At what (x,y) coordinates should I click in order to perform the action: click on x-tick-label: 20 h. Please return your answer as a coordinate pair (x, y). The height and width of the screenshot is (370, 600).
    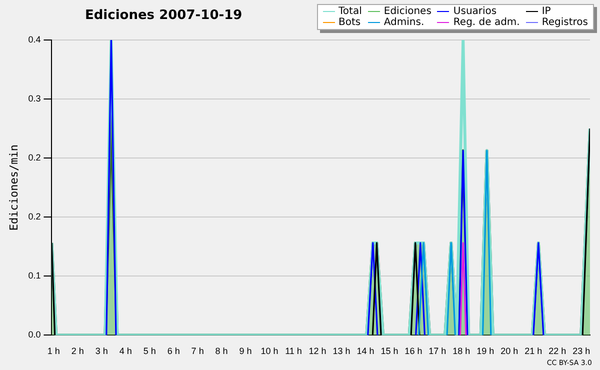
    Looking at the image, I should click on (509, 351).